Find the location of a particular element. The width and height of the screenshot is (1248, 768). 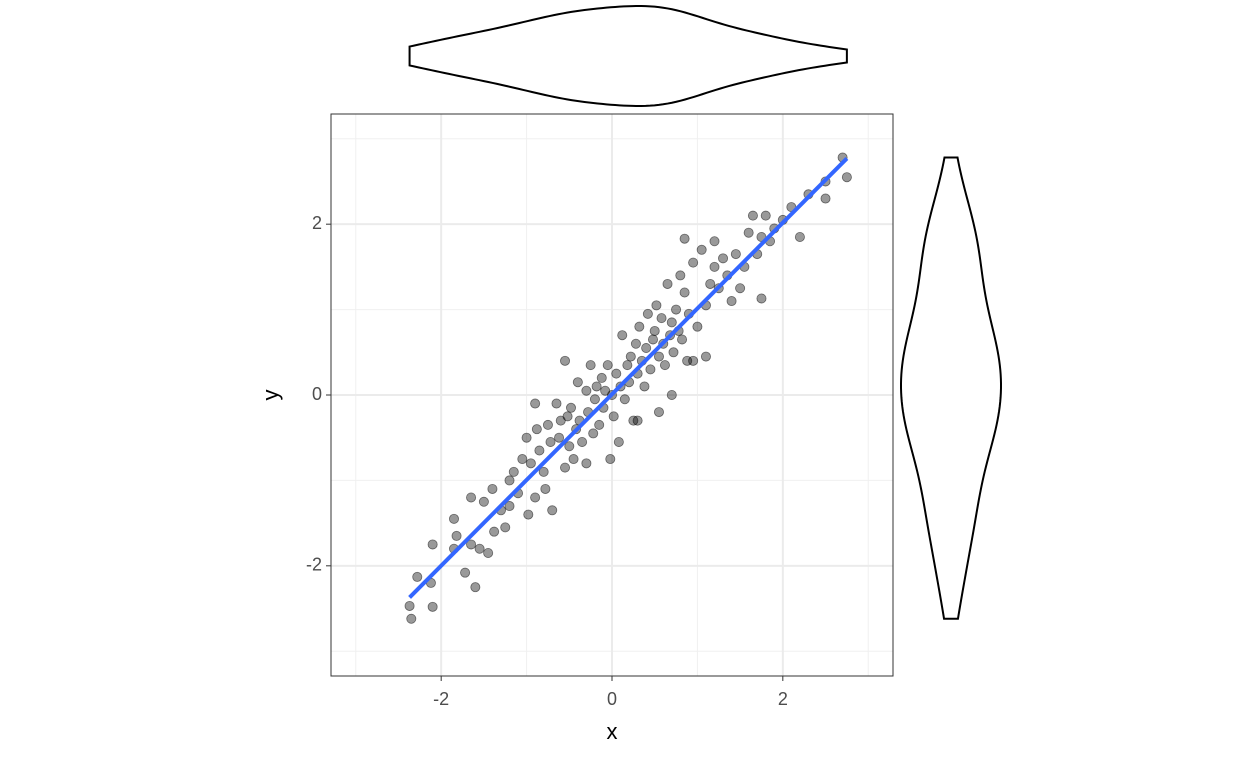

x-violin is located at coordinates (628, 56).